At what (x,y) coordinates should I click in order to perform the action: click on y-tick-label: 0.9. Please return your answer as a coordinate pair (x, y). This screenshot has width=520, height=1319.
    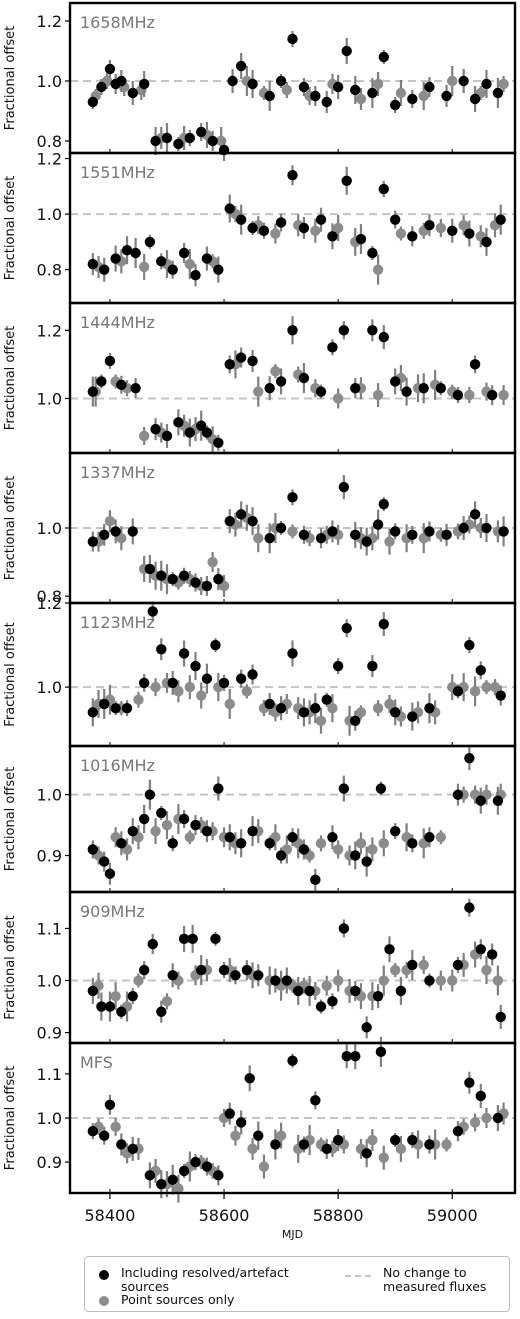
    Looking at the image, I should click on (49, 856).